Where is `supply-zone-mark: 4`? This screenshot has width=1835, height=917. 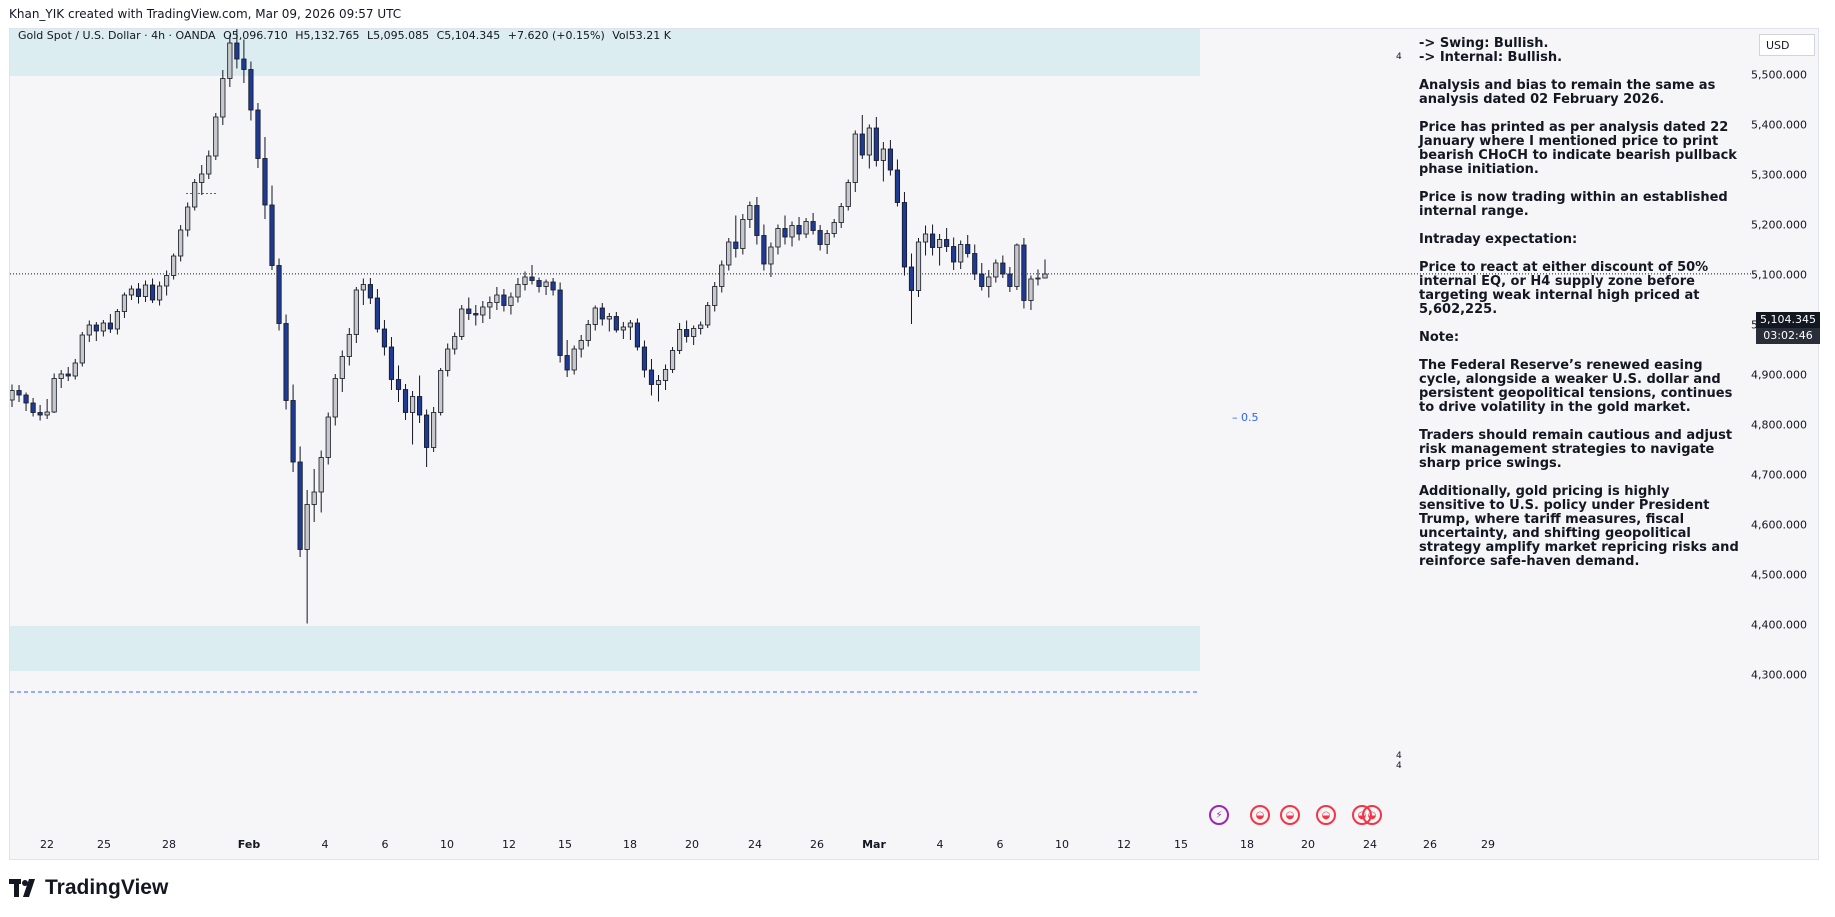
supply-zone-mark: 4 is located at coordinates (1399, 57).